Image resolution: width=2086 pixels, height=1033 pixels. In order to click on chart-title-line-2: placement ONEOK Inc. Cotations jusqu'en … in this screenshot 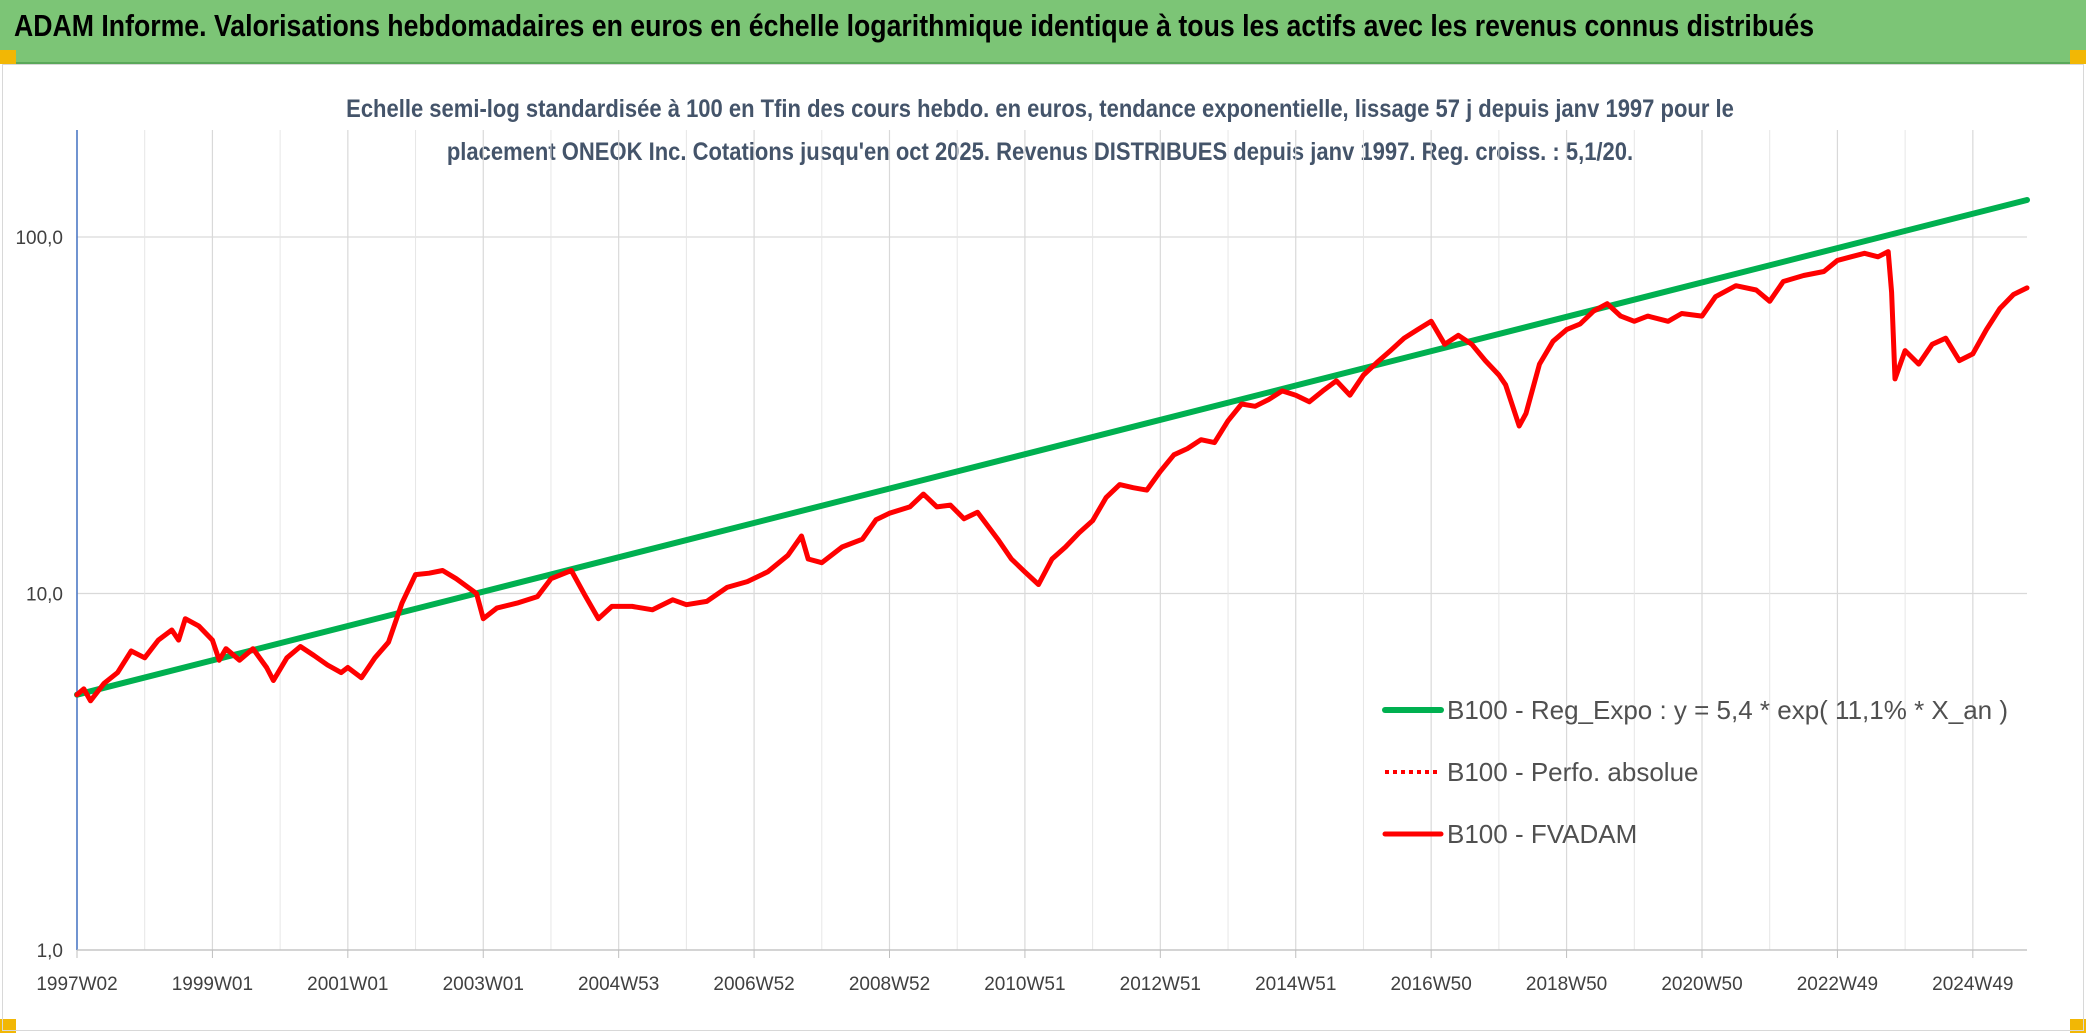, I will do `click(1040, 152)`.